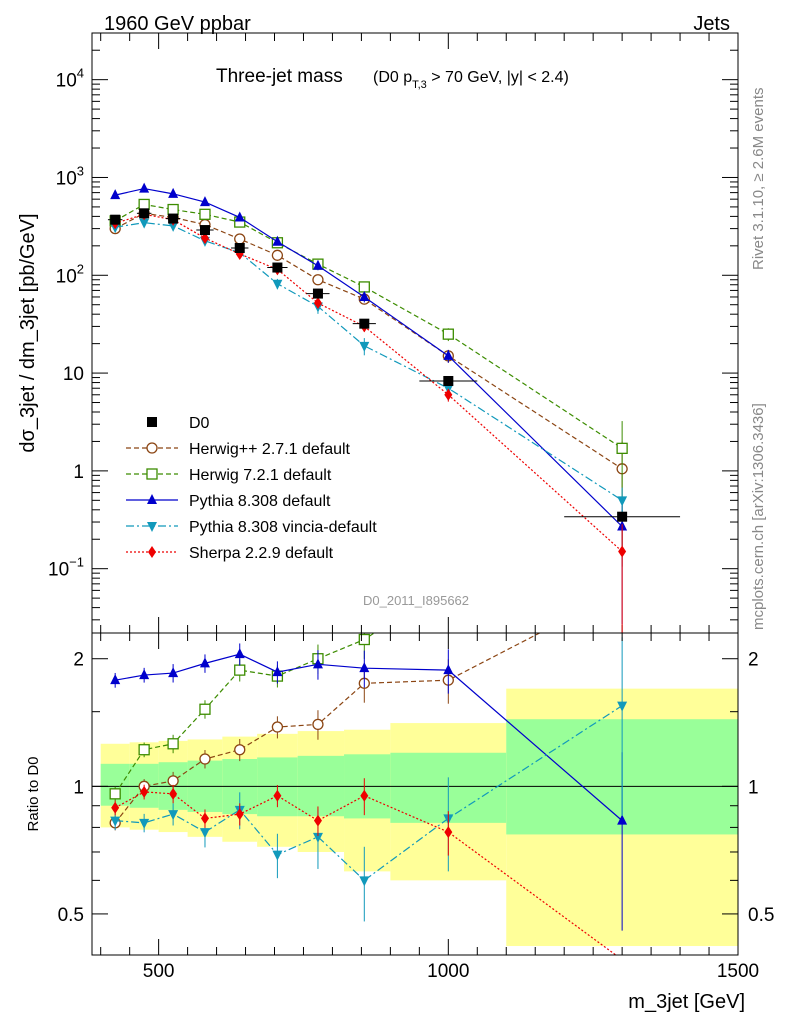 The image size is (786, 1024). What do you see at coordinates (78, 660) in the screenshot?
I see `ratio-y-tick-label: 2` at bounding box center [78, 660].